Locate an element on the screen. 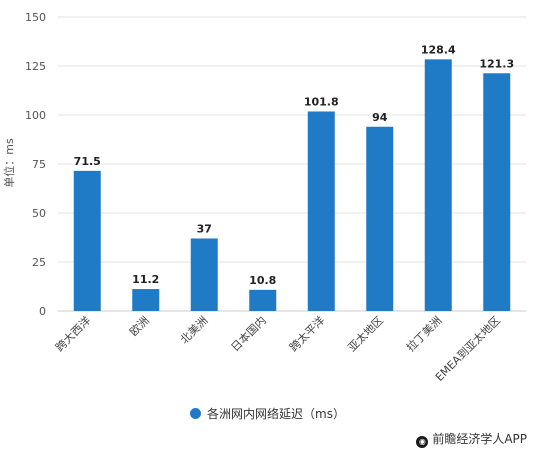  category-label: 欧洲 is located at coordinates (139, 326).